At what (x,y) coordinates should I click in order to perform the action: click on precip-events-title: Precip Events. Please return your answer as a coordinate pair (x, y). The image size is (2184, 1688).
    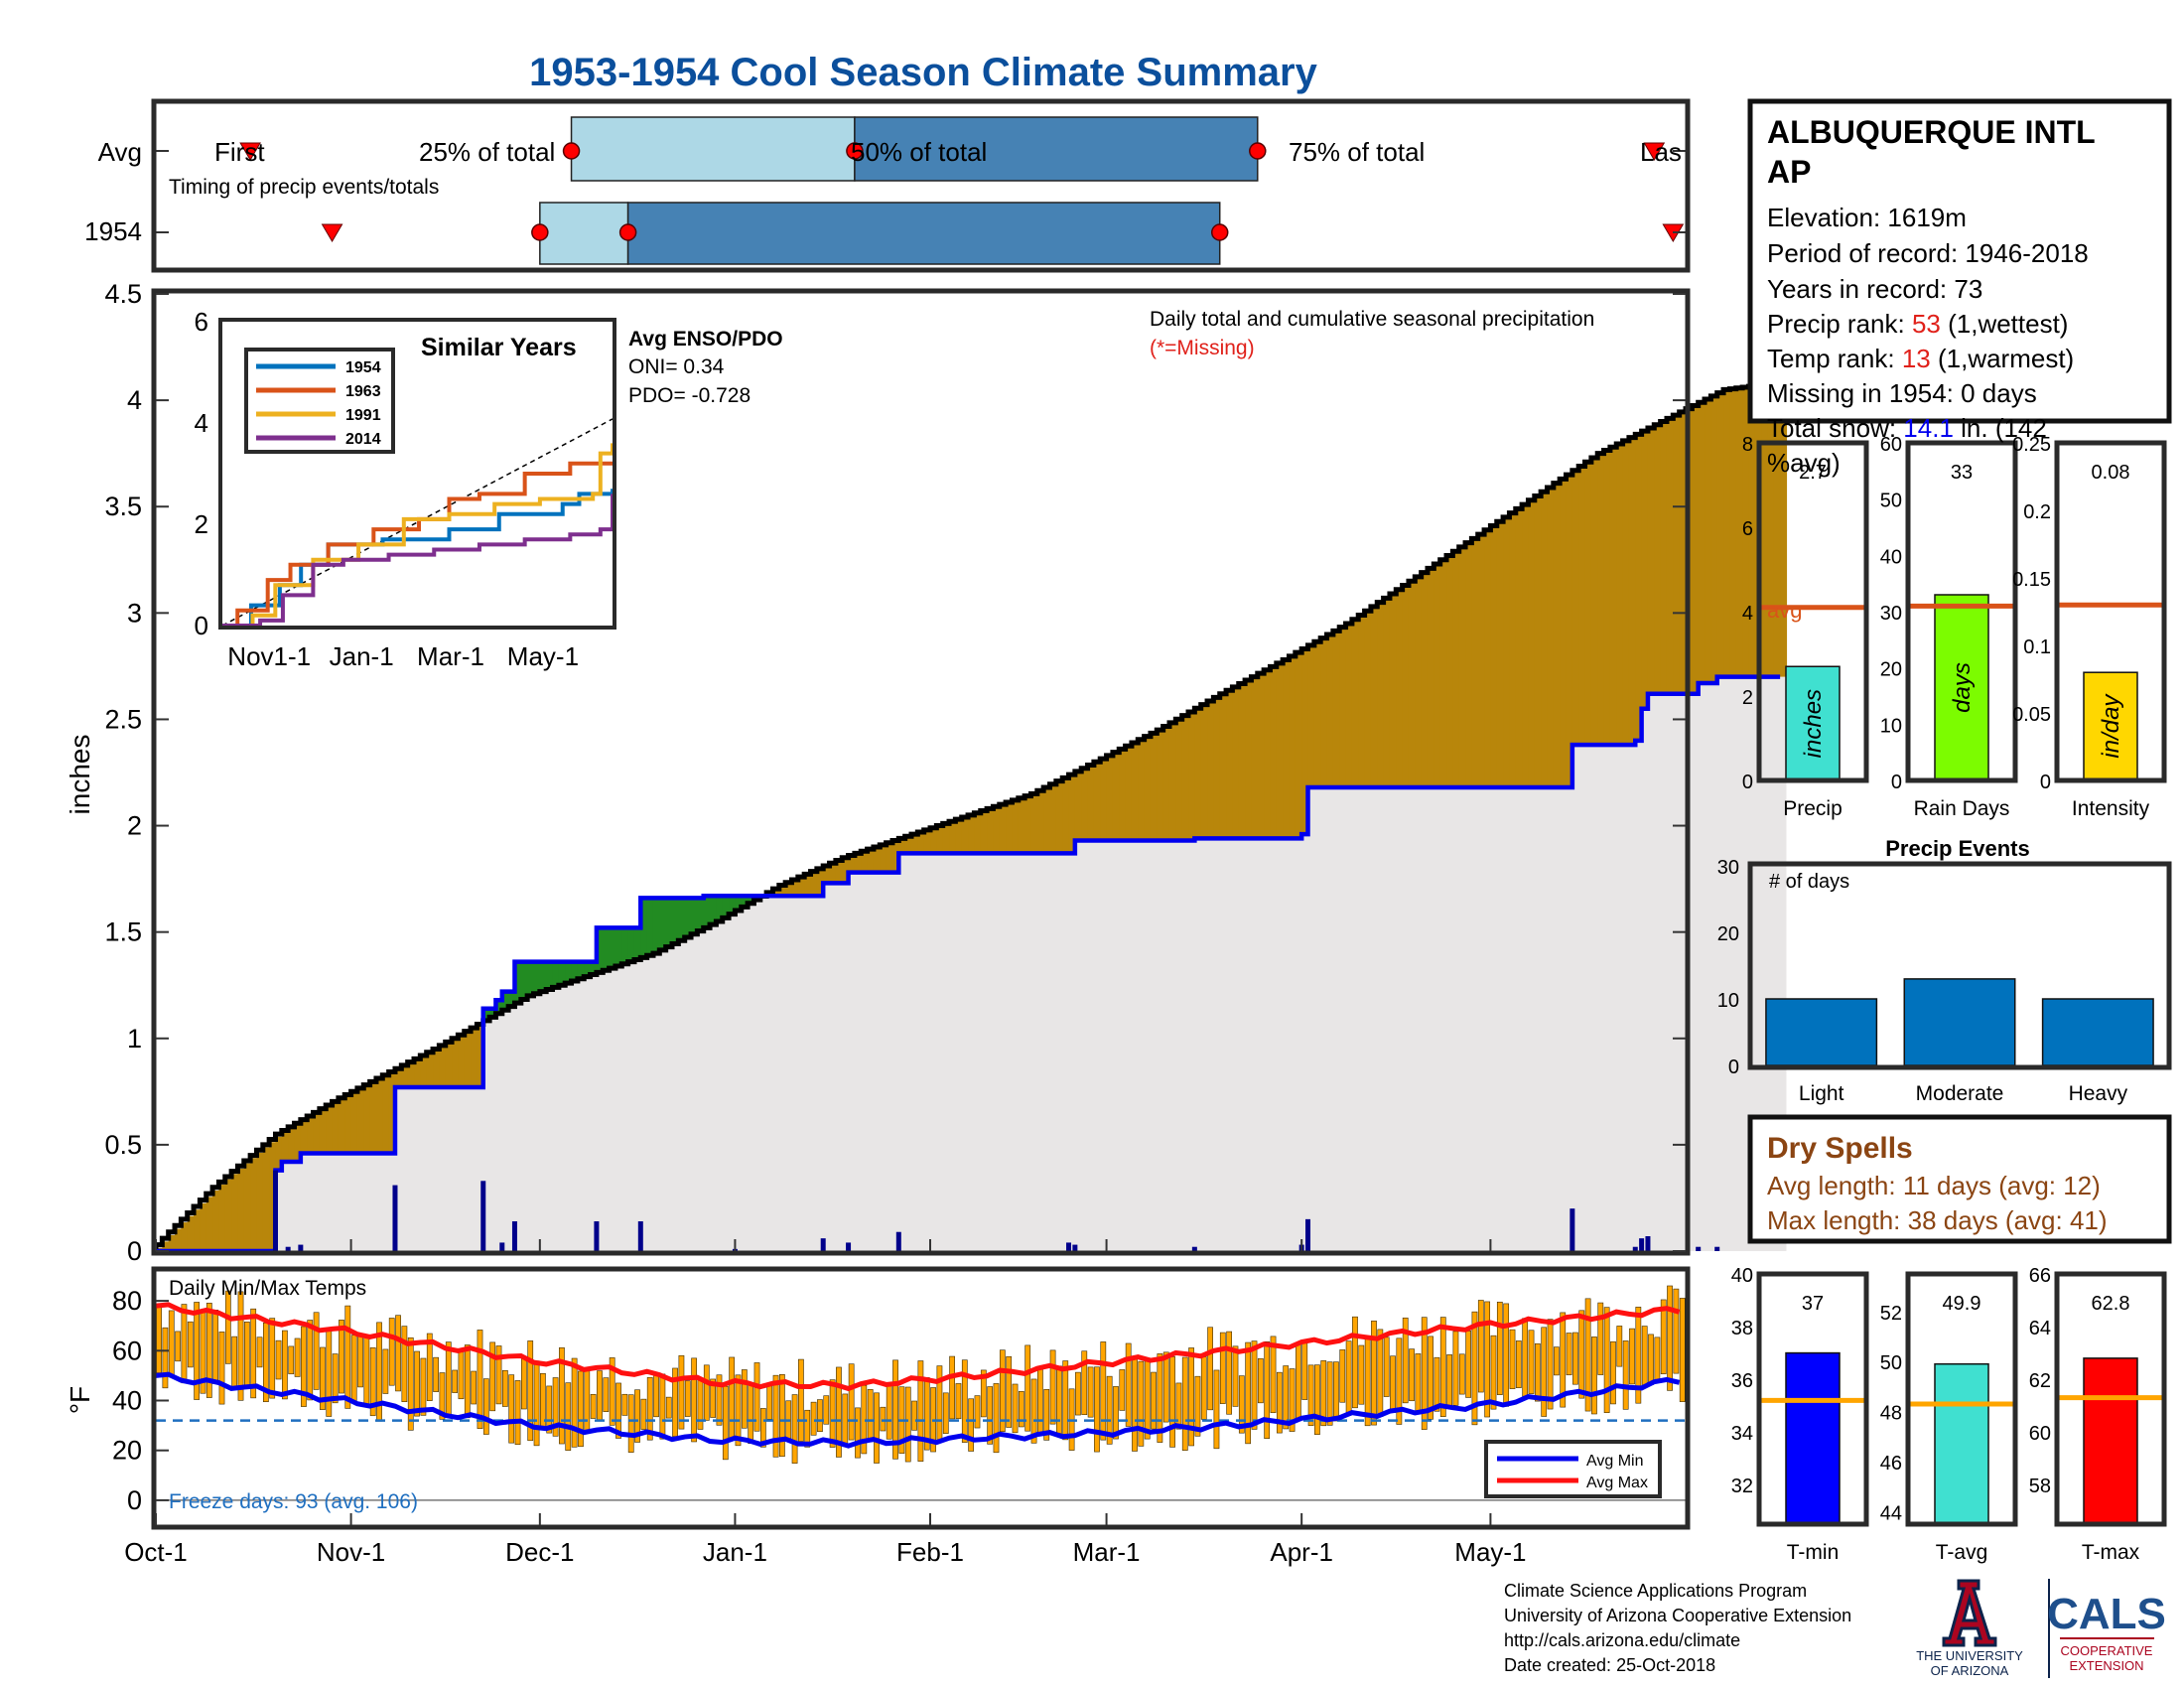
    Looking at the image, I should click on (1957, 848).